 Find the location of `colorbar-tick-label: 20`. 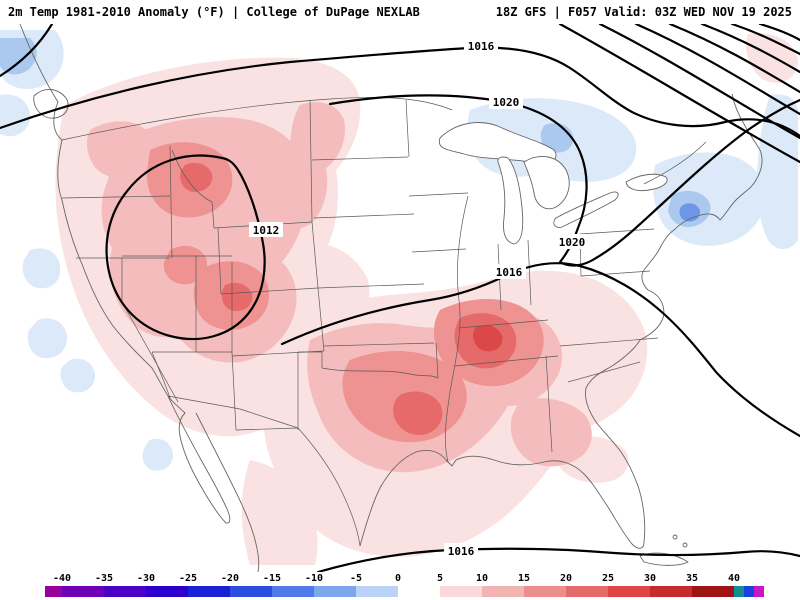

colorbar-tick-label: 20 is located at coordinates (566, 578).